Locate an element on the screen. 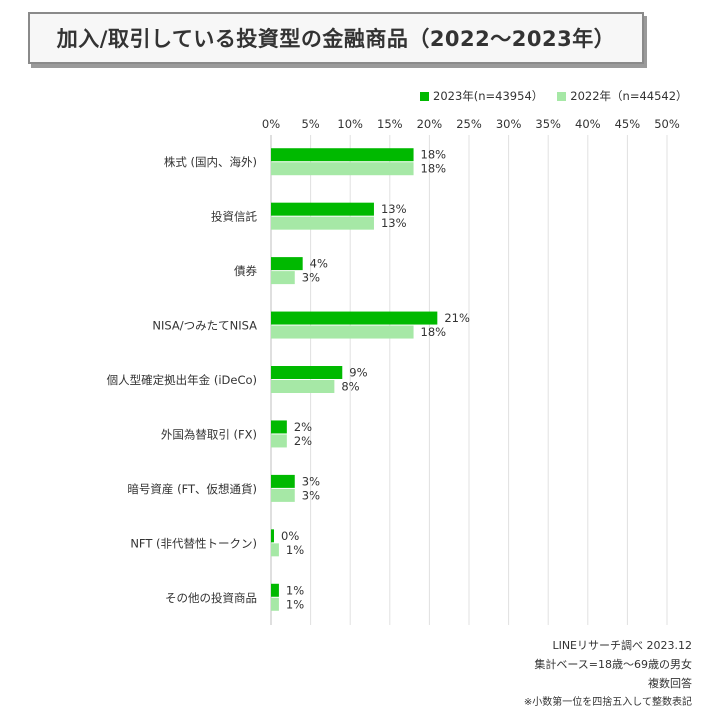 This screenshot has height=715, width=720. category-label: NISA/つみたてNISA is located at coordinates (204, 326).